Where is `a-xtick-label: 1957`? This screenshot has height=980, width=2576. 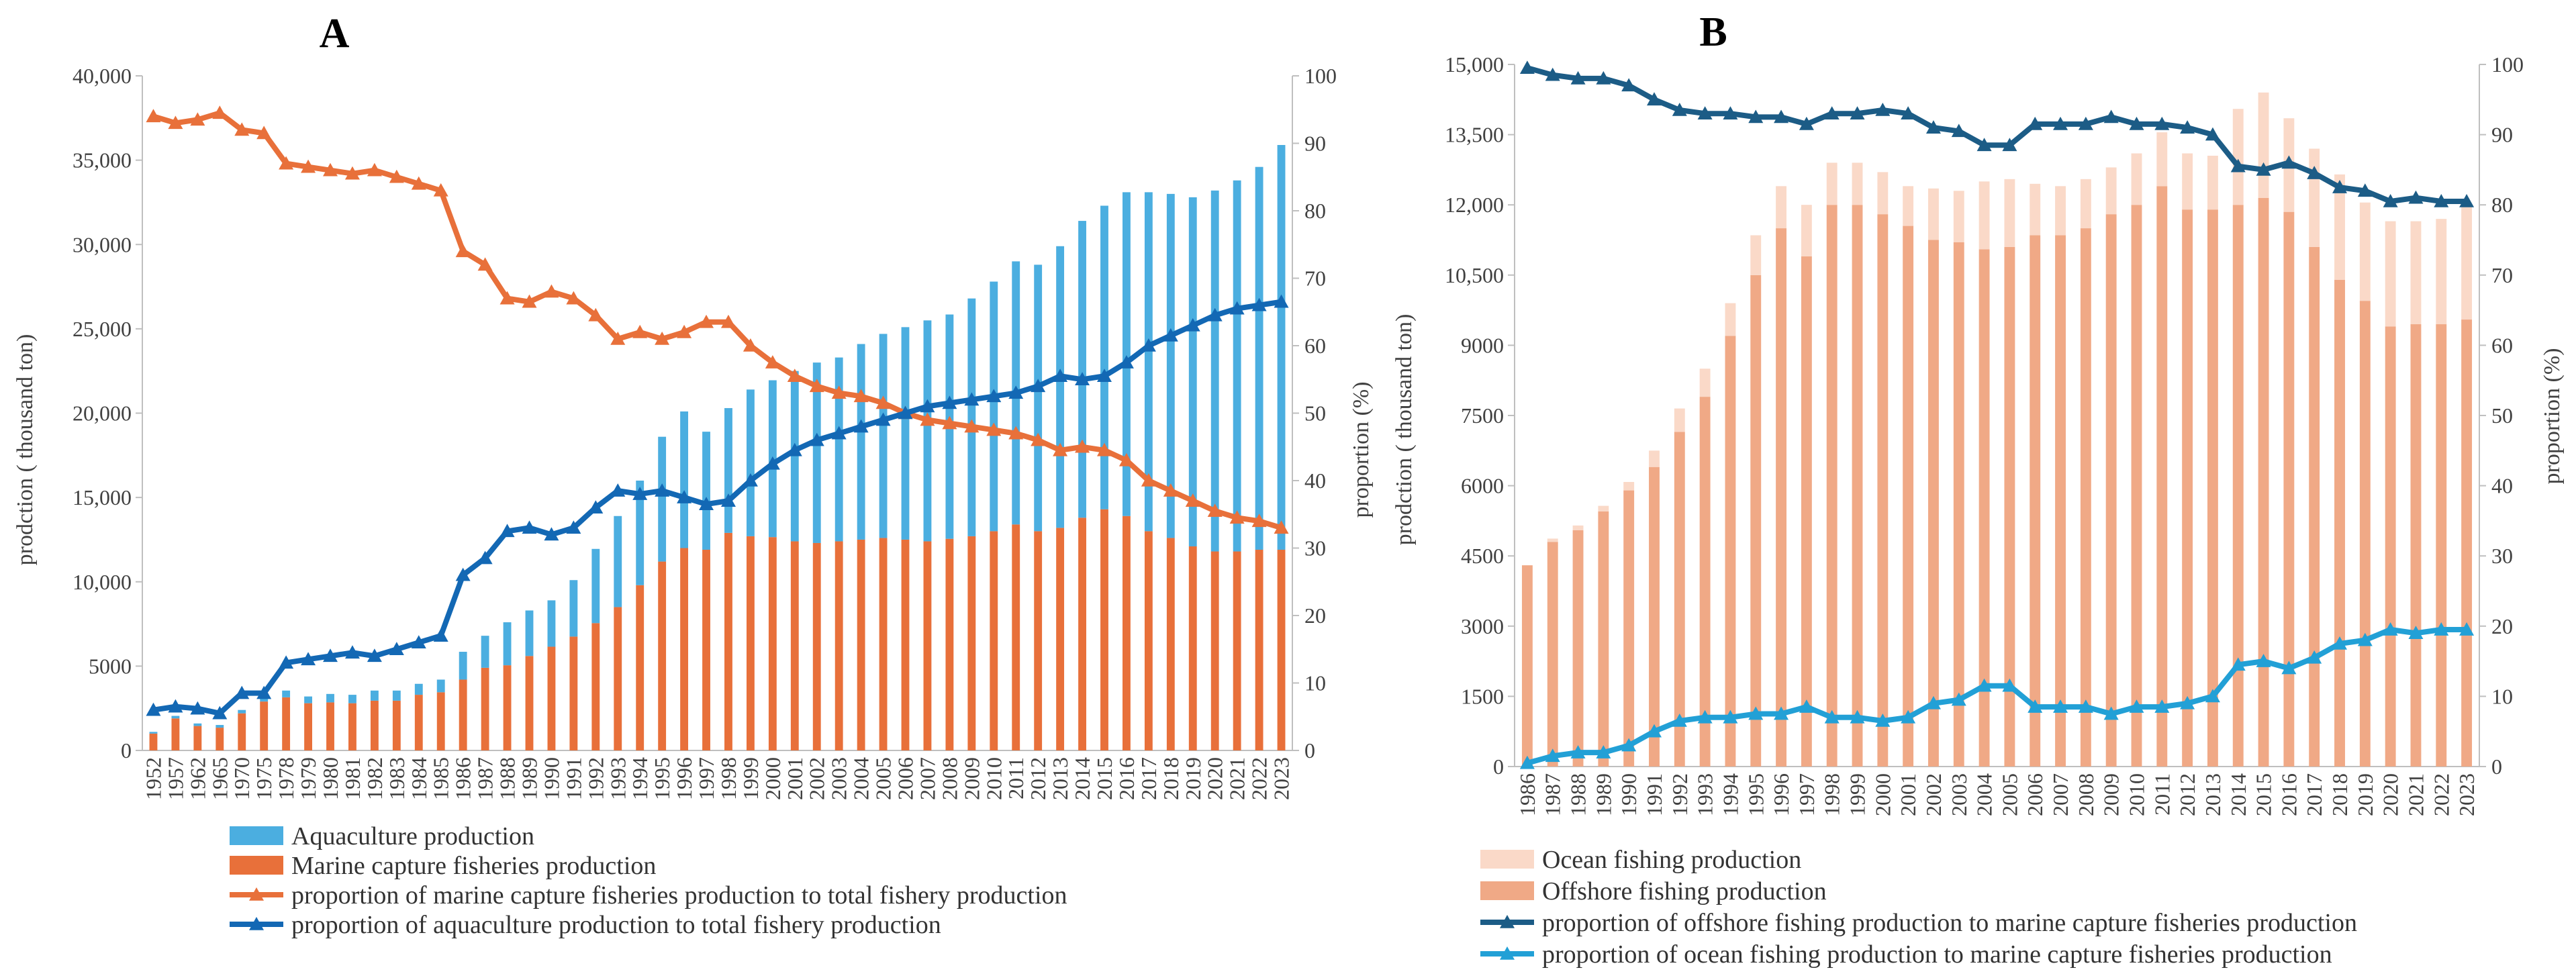 a-xtick-label: 1957 is located at coordinates (175, 779).